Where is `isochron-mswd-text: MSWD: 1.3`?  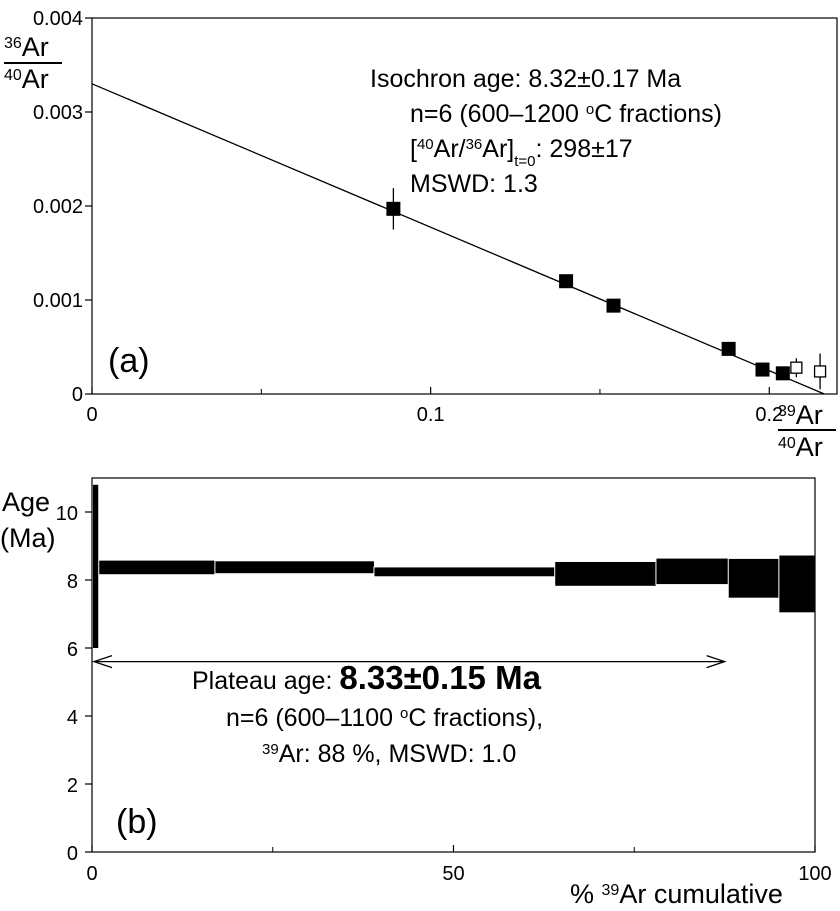
isochron-mswd-text: MSWD: 1.3 is located at coordinates (474, 184).